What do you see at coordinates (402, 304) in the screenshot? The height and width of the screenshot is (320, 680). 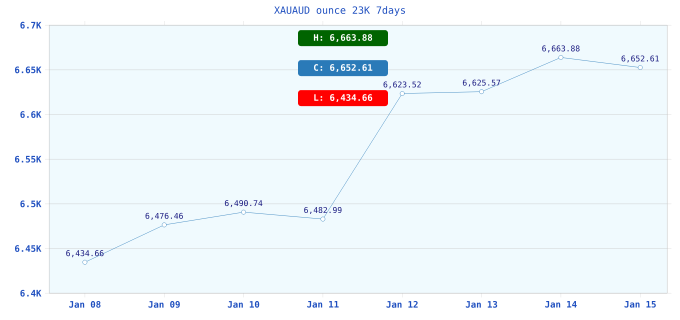 I see `x-tick-label: Jan 12` at bounding box center [402, 304].